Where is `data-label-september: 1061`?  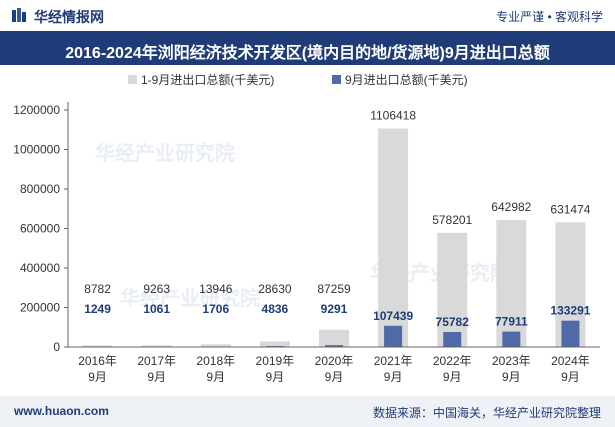 data-label-september: 1061 is located at coordinates (156, 309).